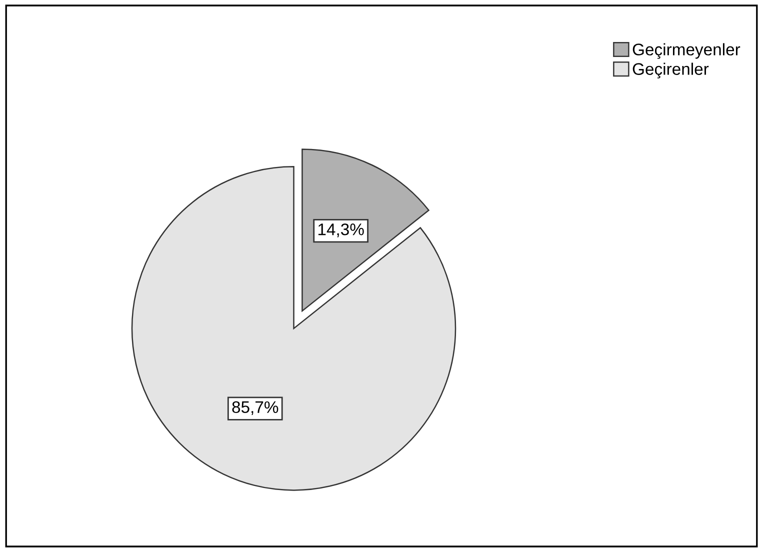  What do you see at coordinates (255, 408) in the screenshot?
I see `data-label: 85,7%` at bounding box center [255, 408].